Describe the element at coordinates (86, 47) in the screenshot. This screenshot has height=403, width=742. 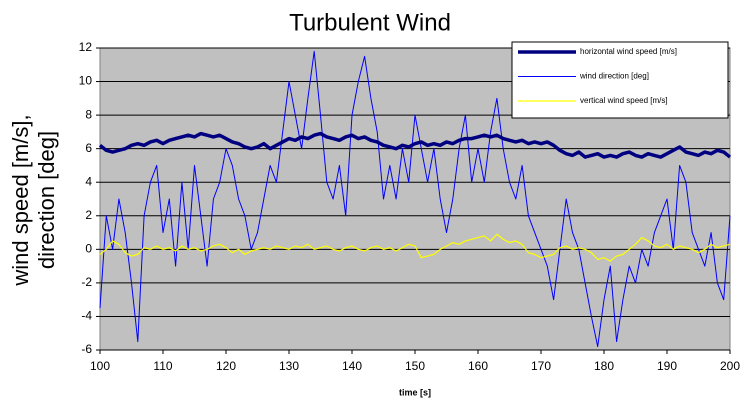
I see `y-tick-label: 12` at that location.